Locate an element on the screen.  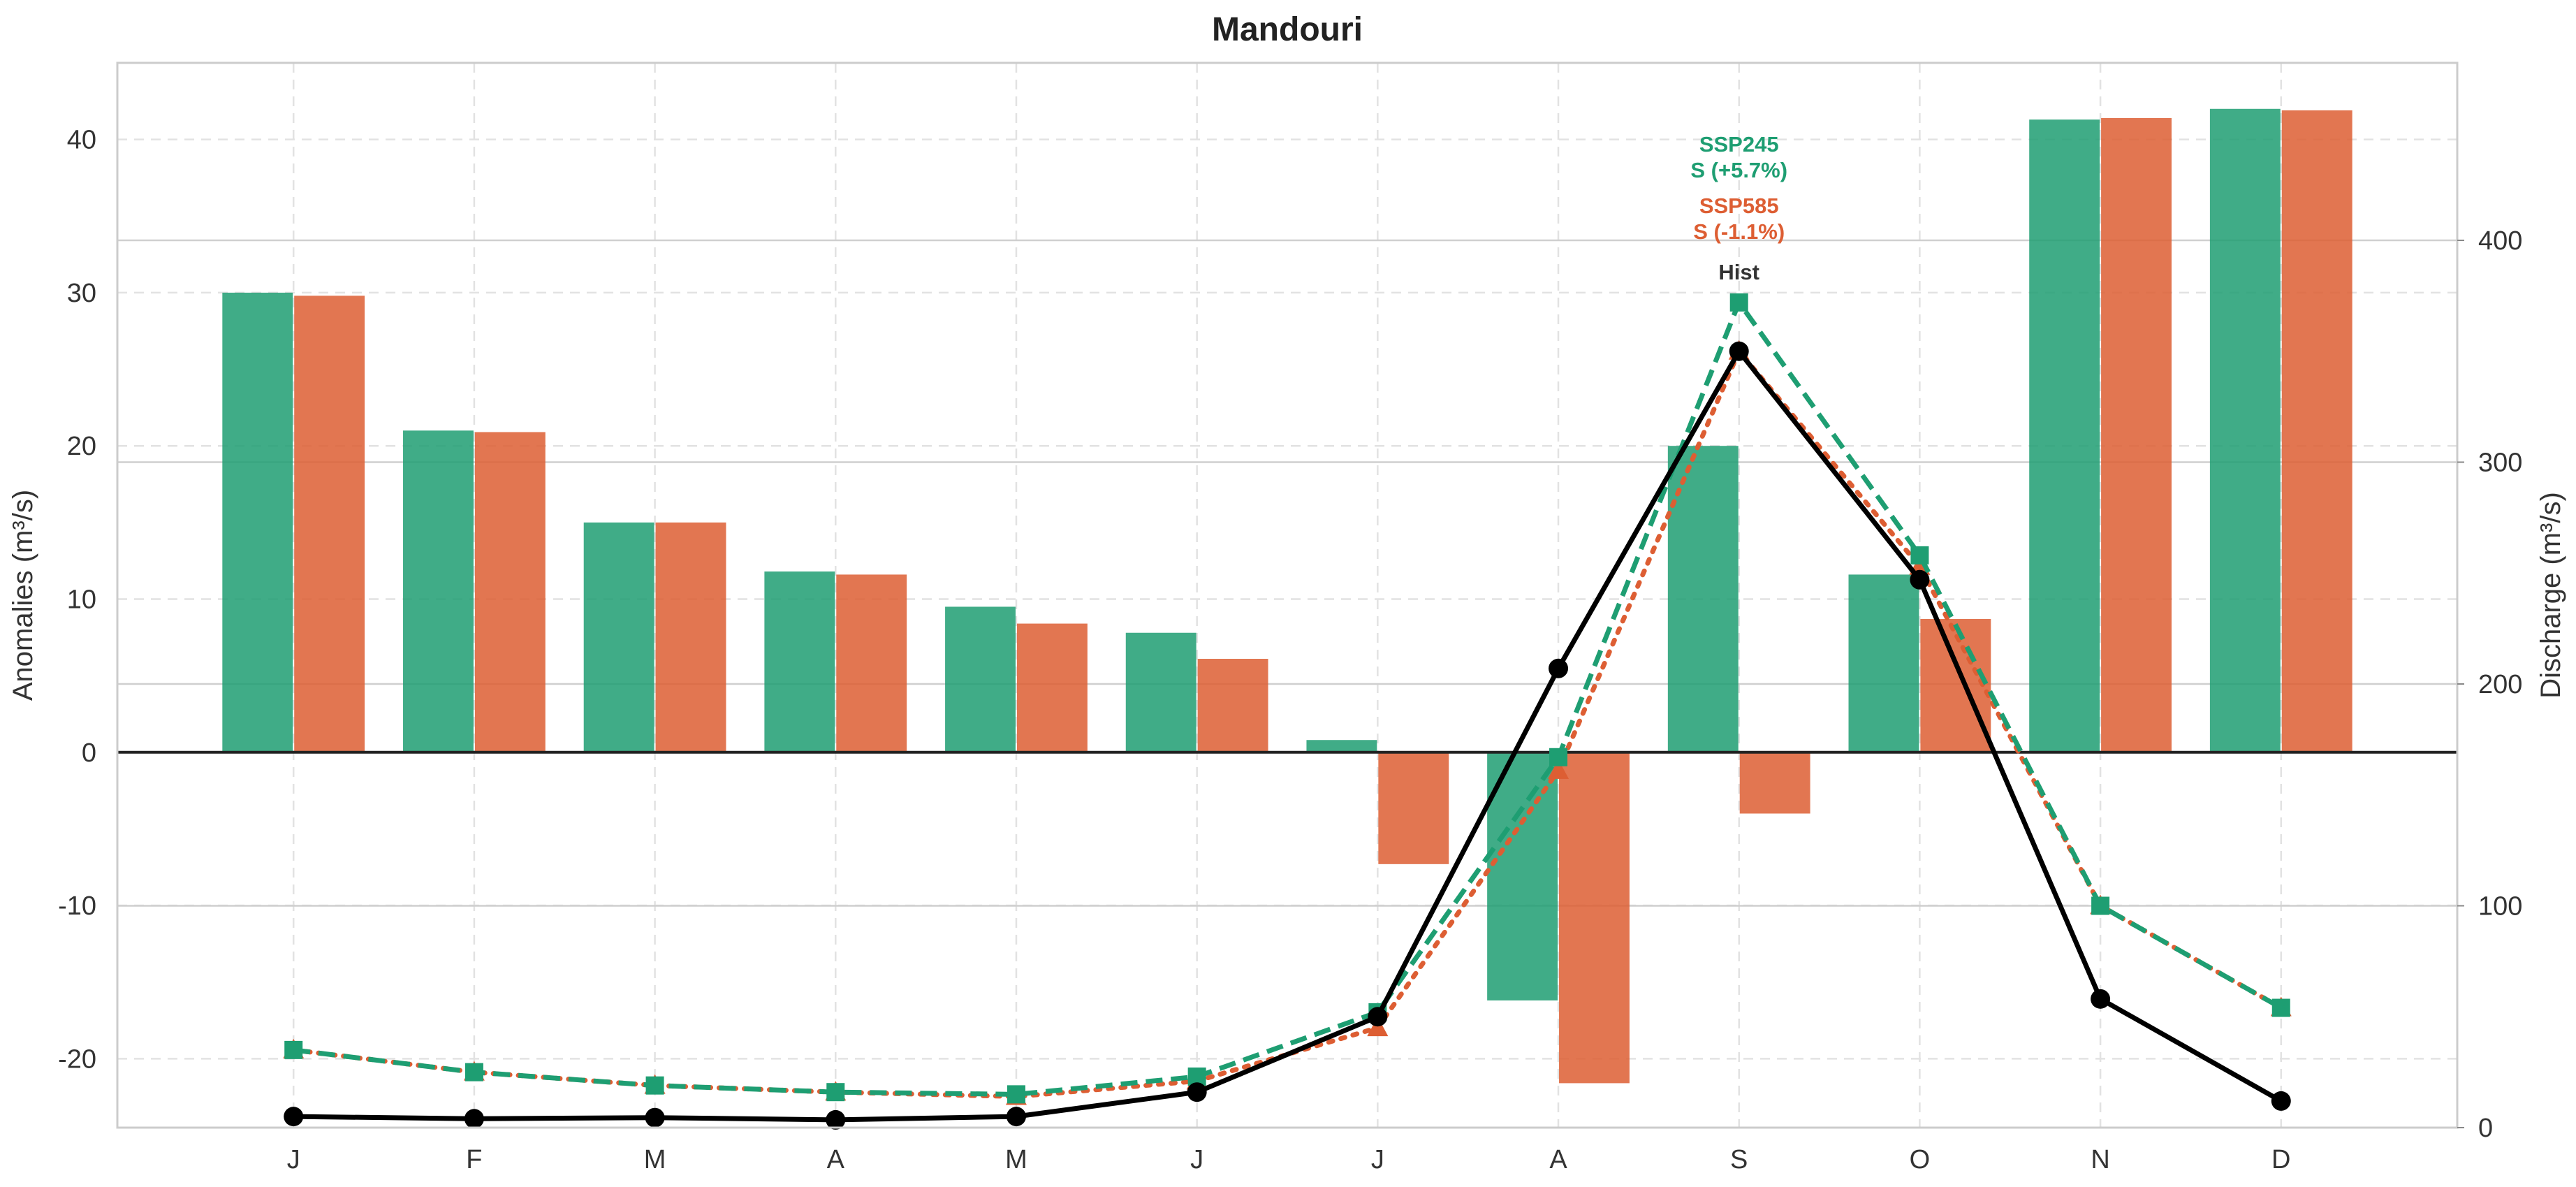
point-ssp585 is located at coordinates (1559, 769).